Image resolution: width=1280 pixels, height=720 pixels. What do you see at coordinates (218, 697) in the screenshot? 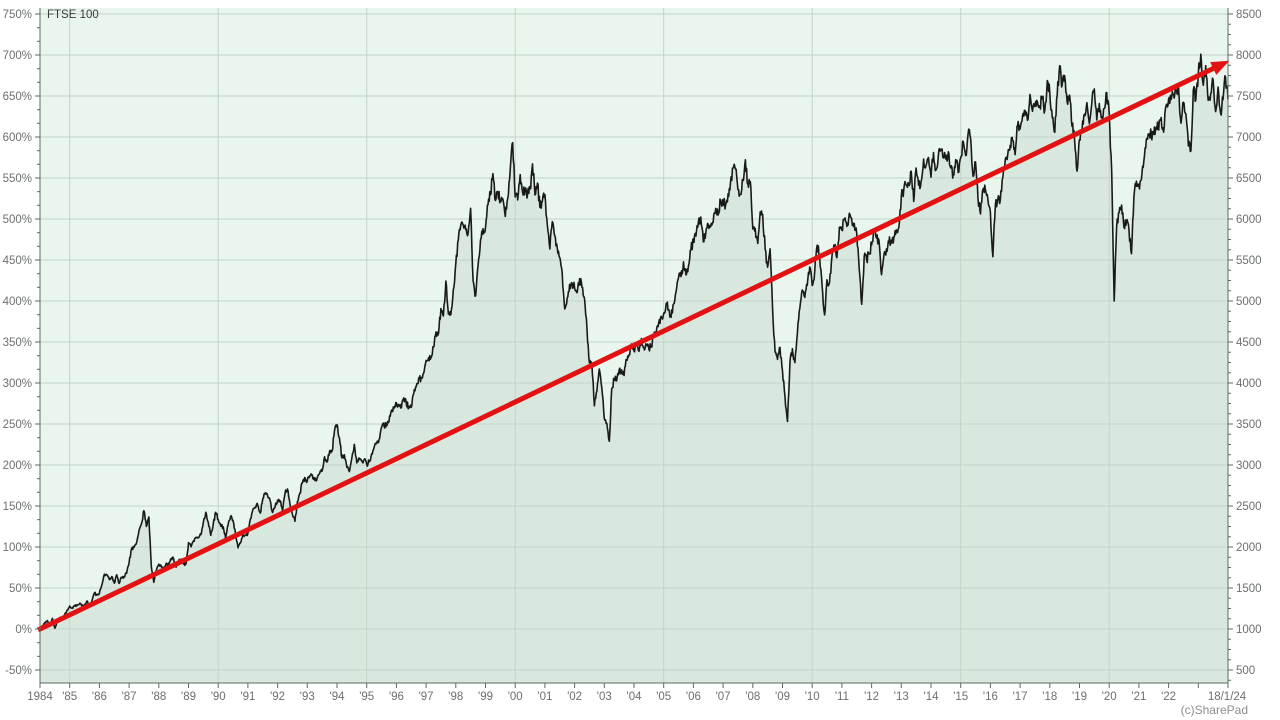
I see `x-axis-tick-label: '90` at bounding box center [218, 697].